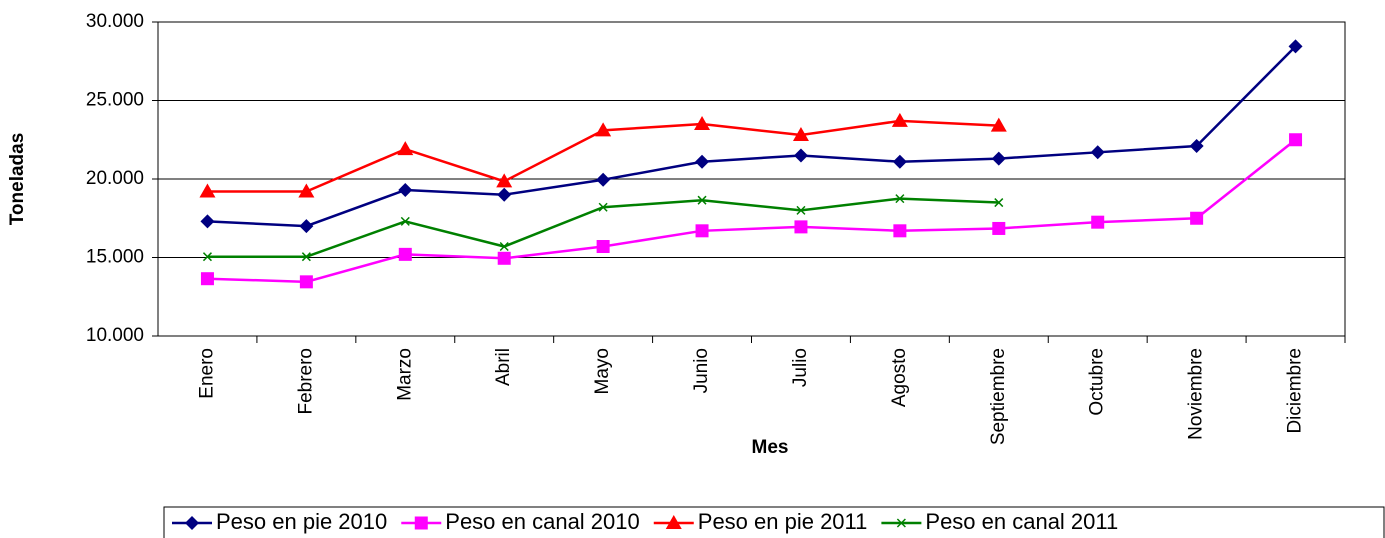 This screenshot has height=538, width=1385. Describe the element at coordinates (115, 257) in the screenshot. I see `y-tick-label: 15.000` at that location.